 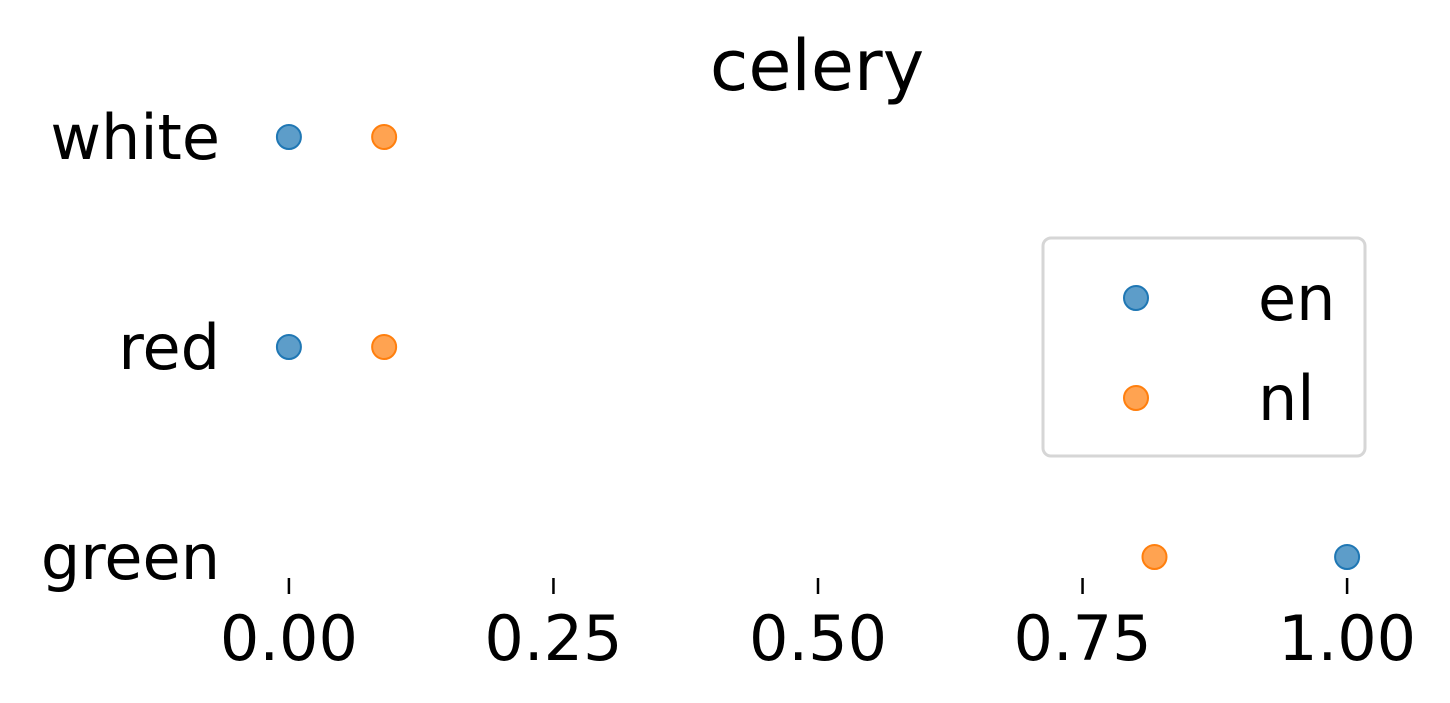 What do you see at coordinates (1286, 398) in the screenshot?
I see `legend-label-nl: nl` at bounding box center [1286, 398].